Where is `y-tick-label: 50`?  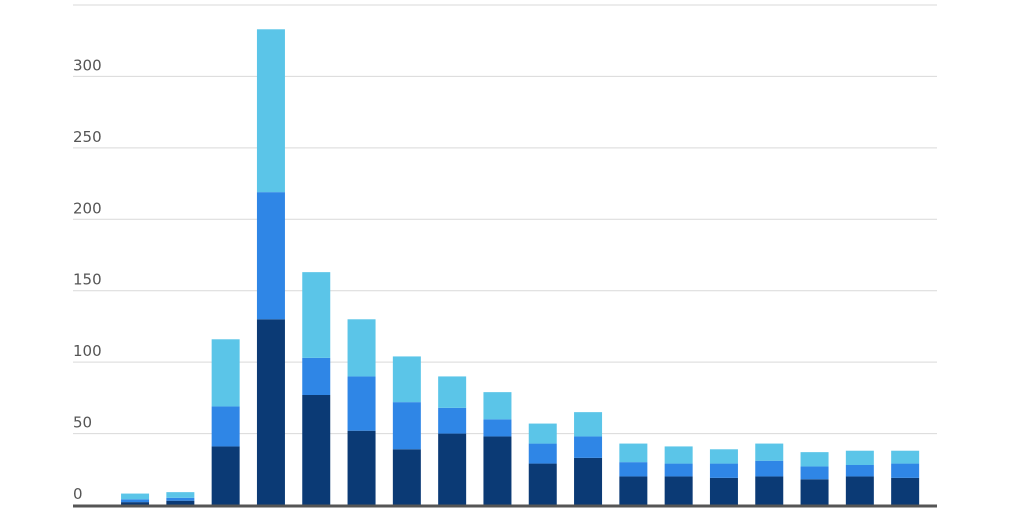
y-tick-label: 50 is located at coordinates (82, 423).